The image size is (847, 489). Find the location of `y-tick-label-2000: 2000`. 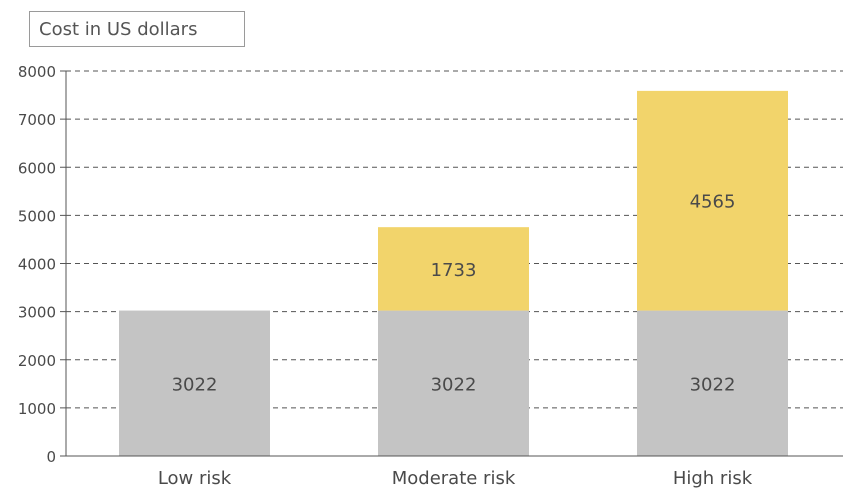

y-tick-label-2000: 2000 is located at coordinates (37, 361).